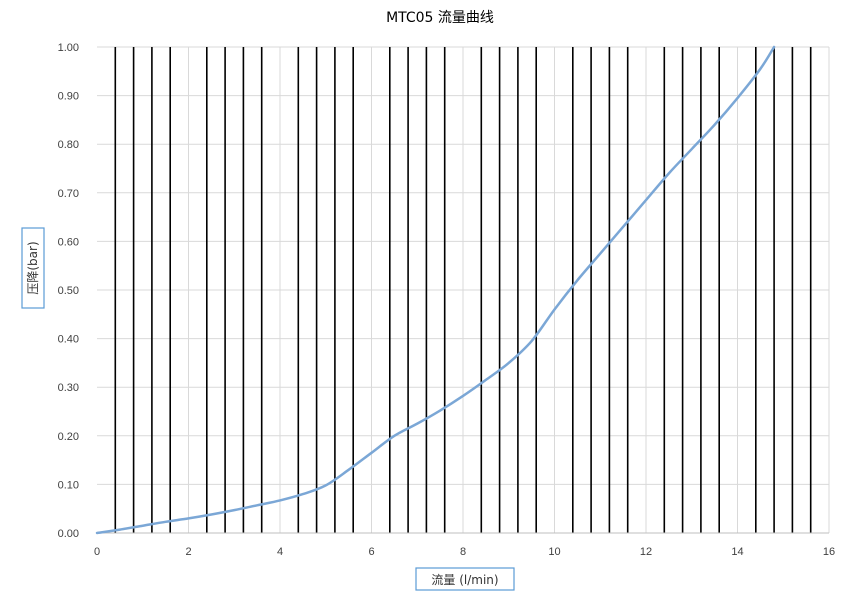 This screenshot has height=593, width=854. Describe the element at coordinates (188, 552) in the screenshot. I see `x-tick-label: 2` at that location.